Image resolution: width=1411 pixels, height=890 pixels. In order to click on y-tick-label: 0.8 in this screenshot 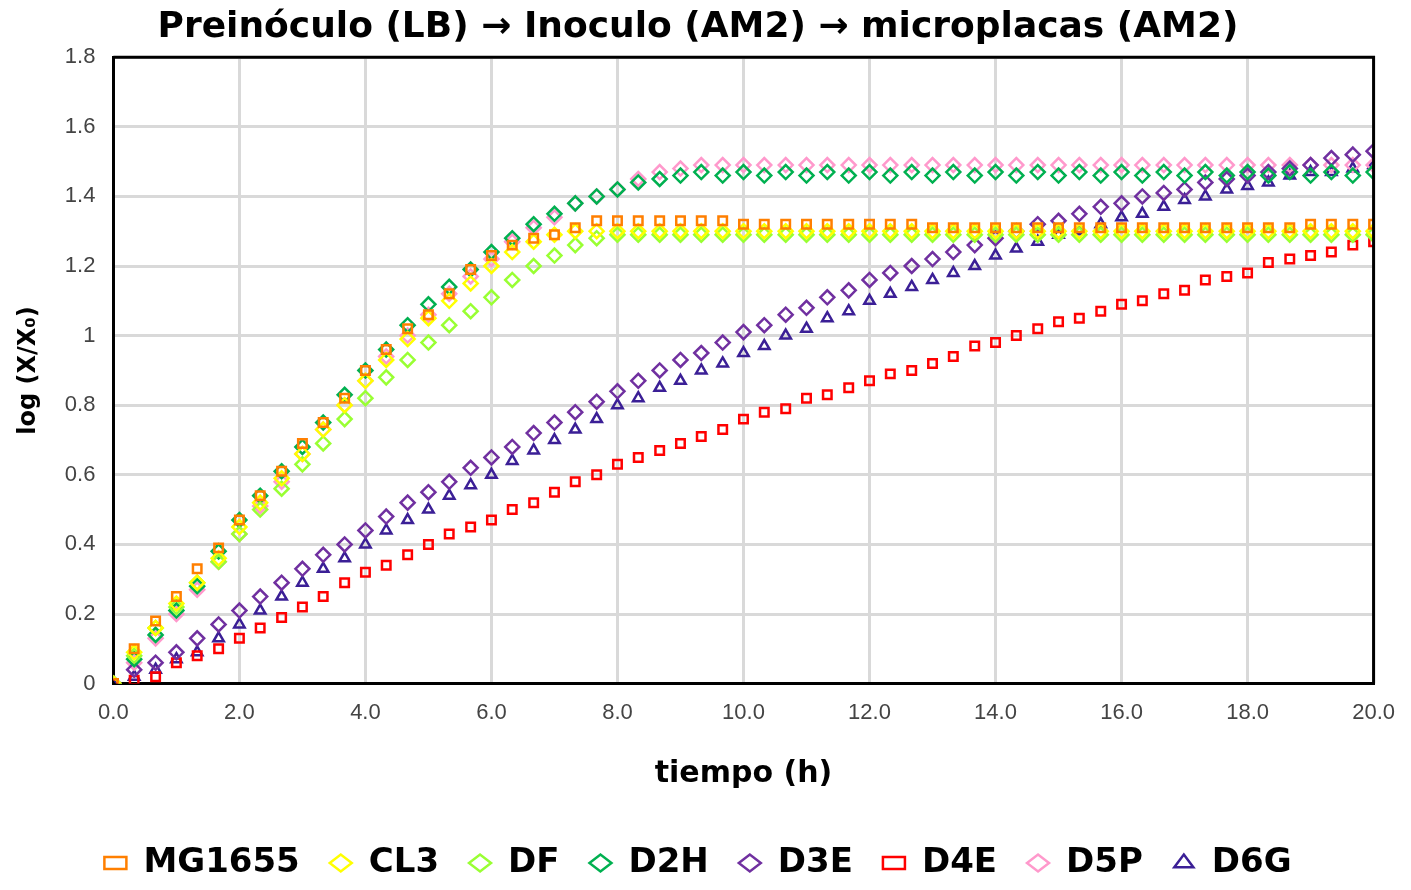, I will do `click(80, 404)`.